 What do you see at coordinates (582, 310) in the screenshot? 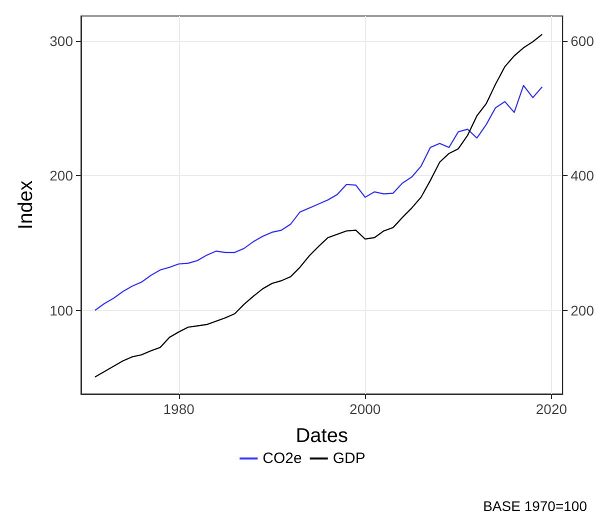
I see `y2-tick-label: 200` at bounding box center [582, 310].